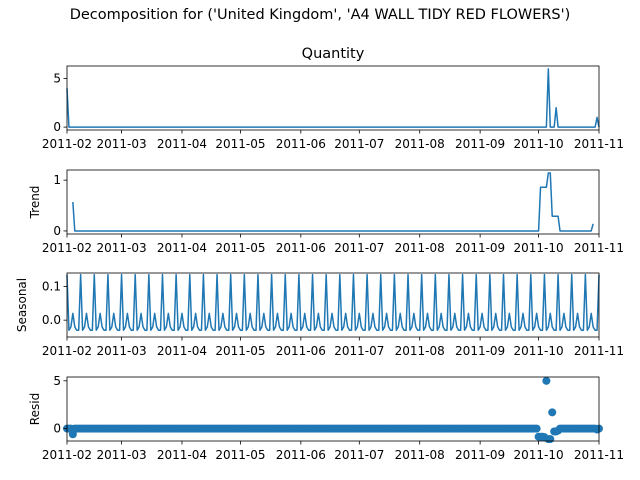  What do you see at coordinates (240, 248) in the screenshot?
I see `panel-2-xtick-label: 2011-05` at bounding box center [240, 248].